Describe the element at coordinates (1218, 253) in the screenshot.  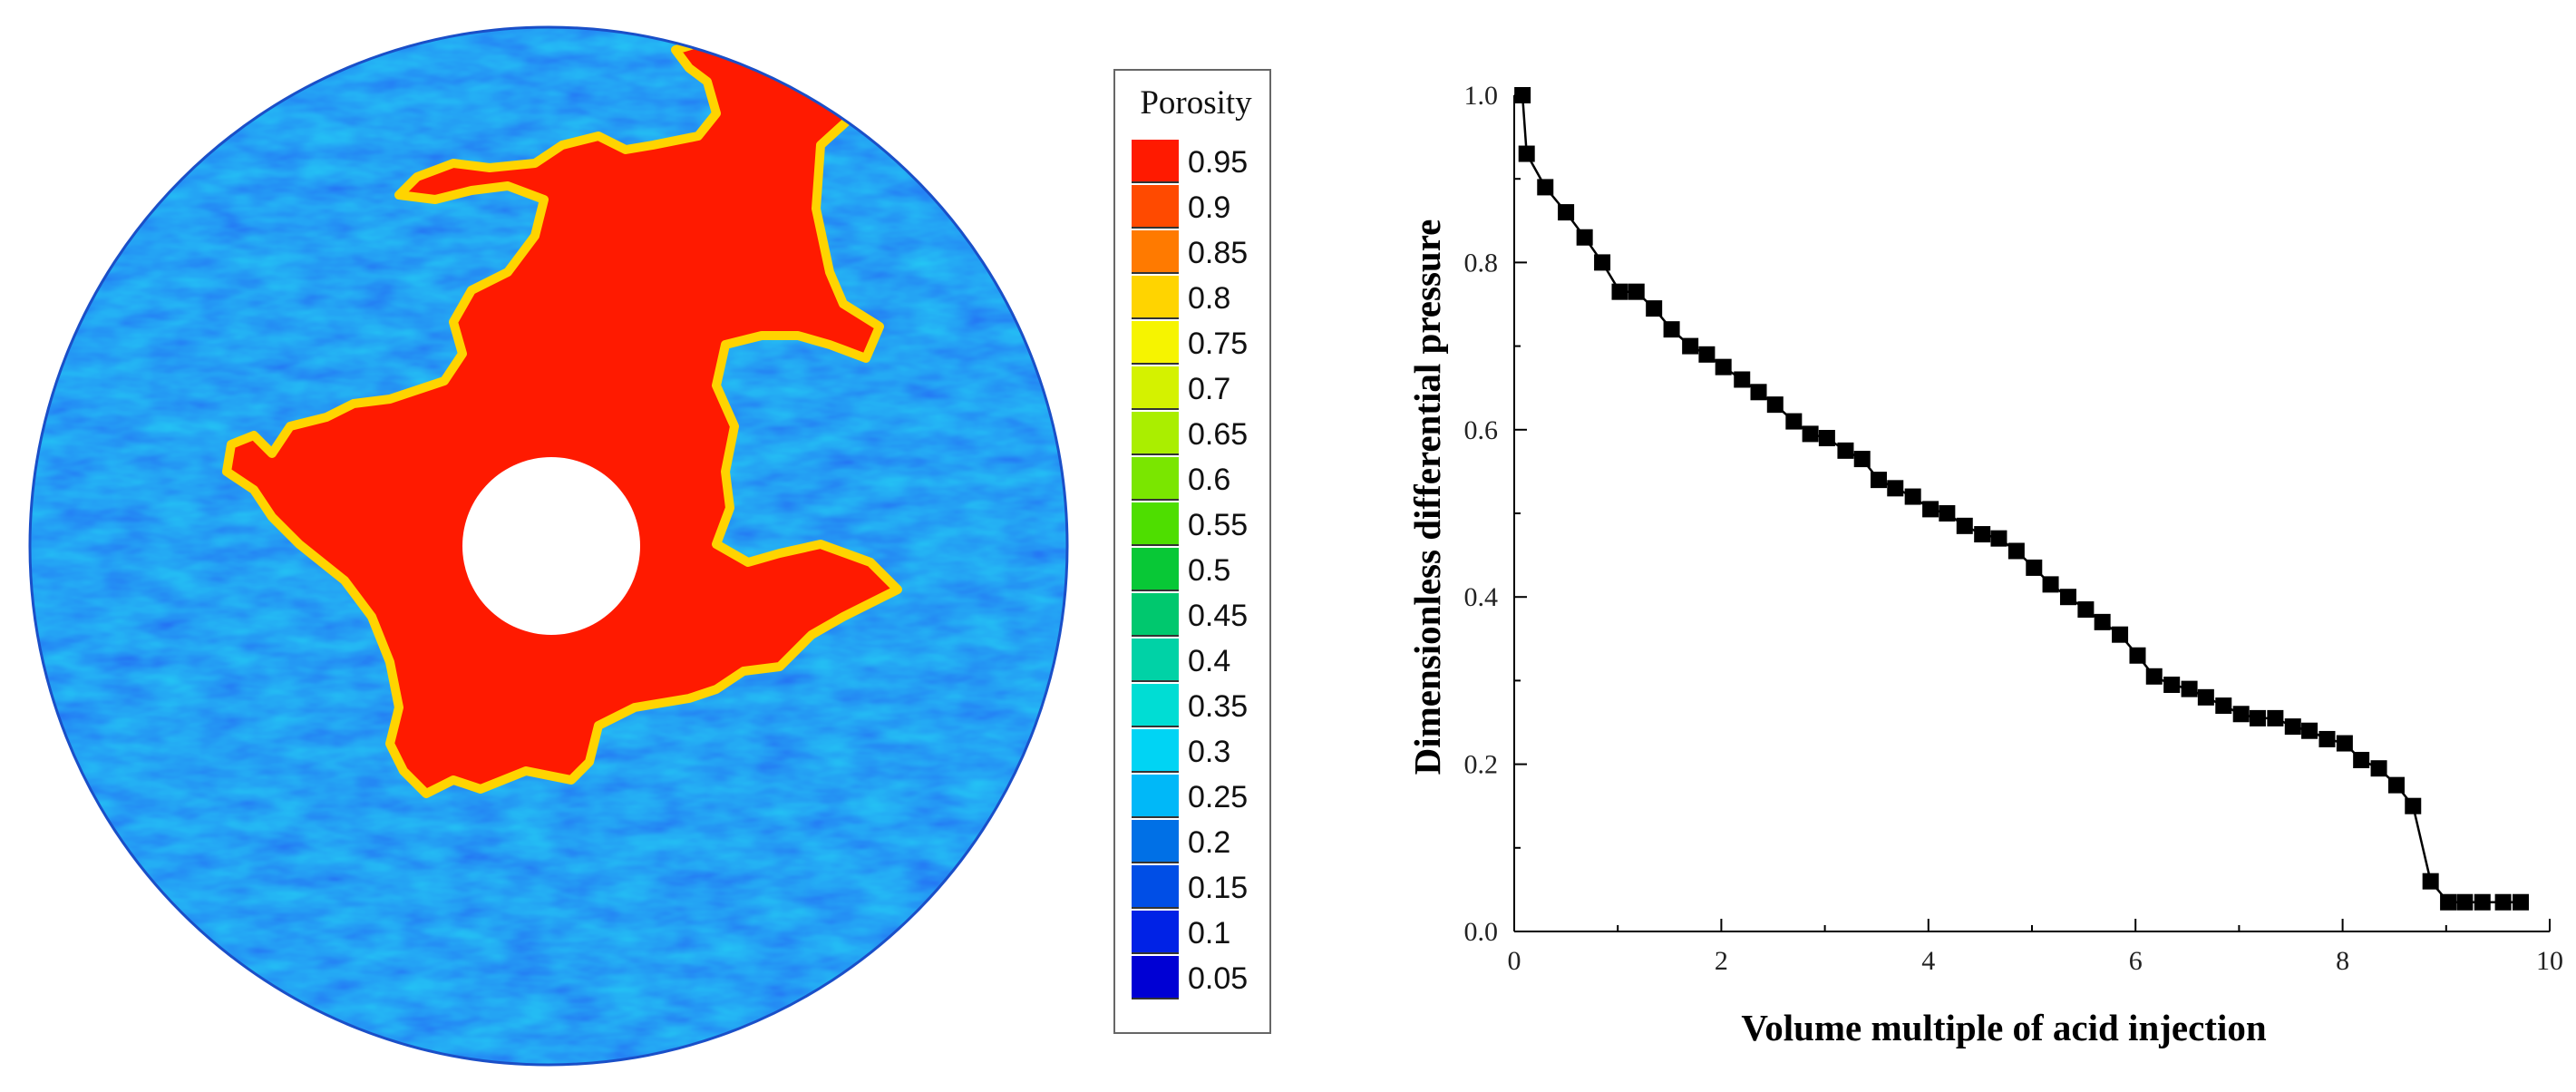
I see `legend-label: 0.85` at that location.